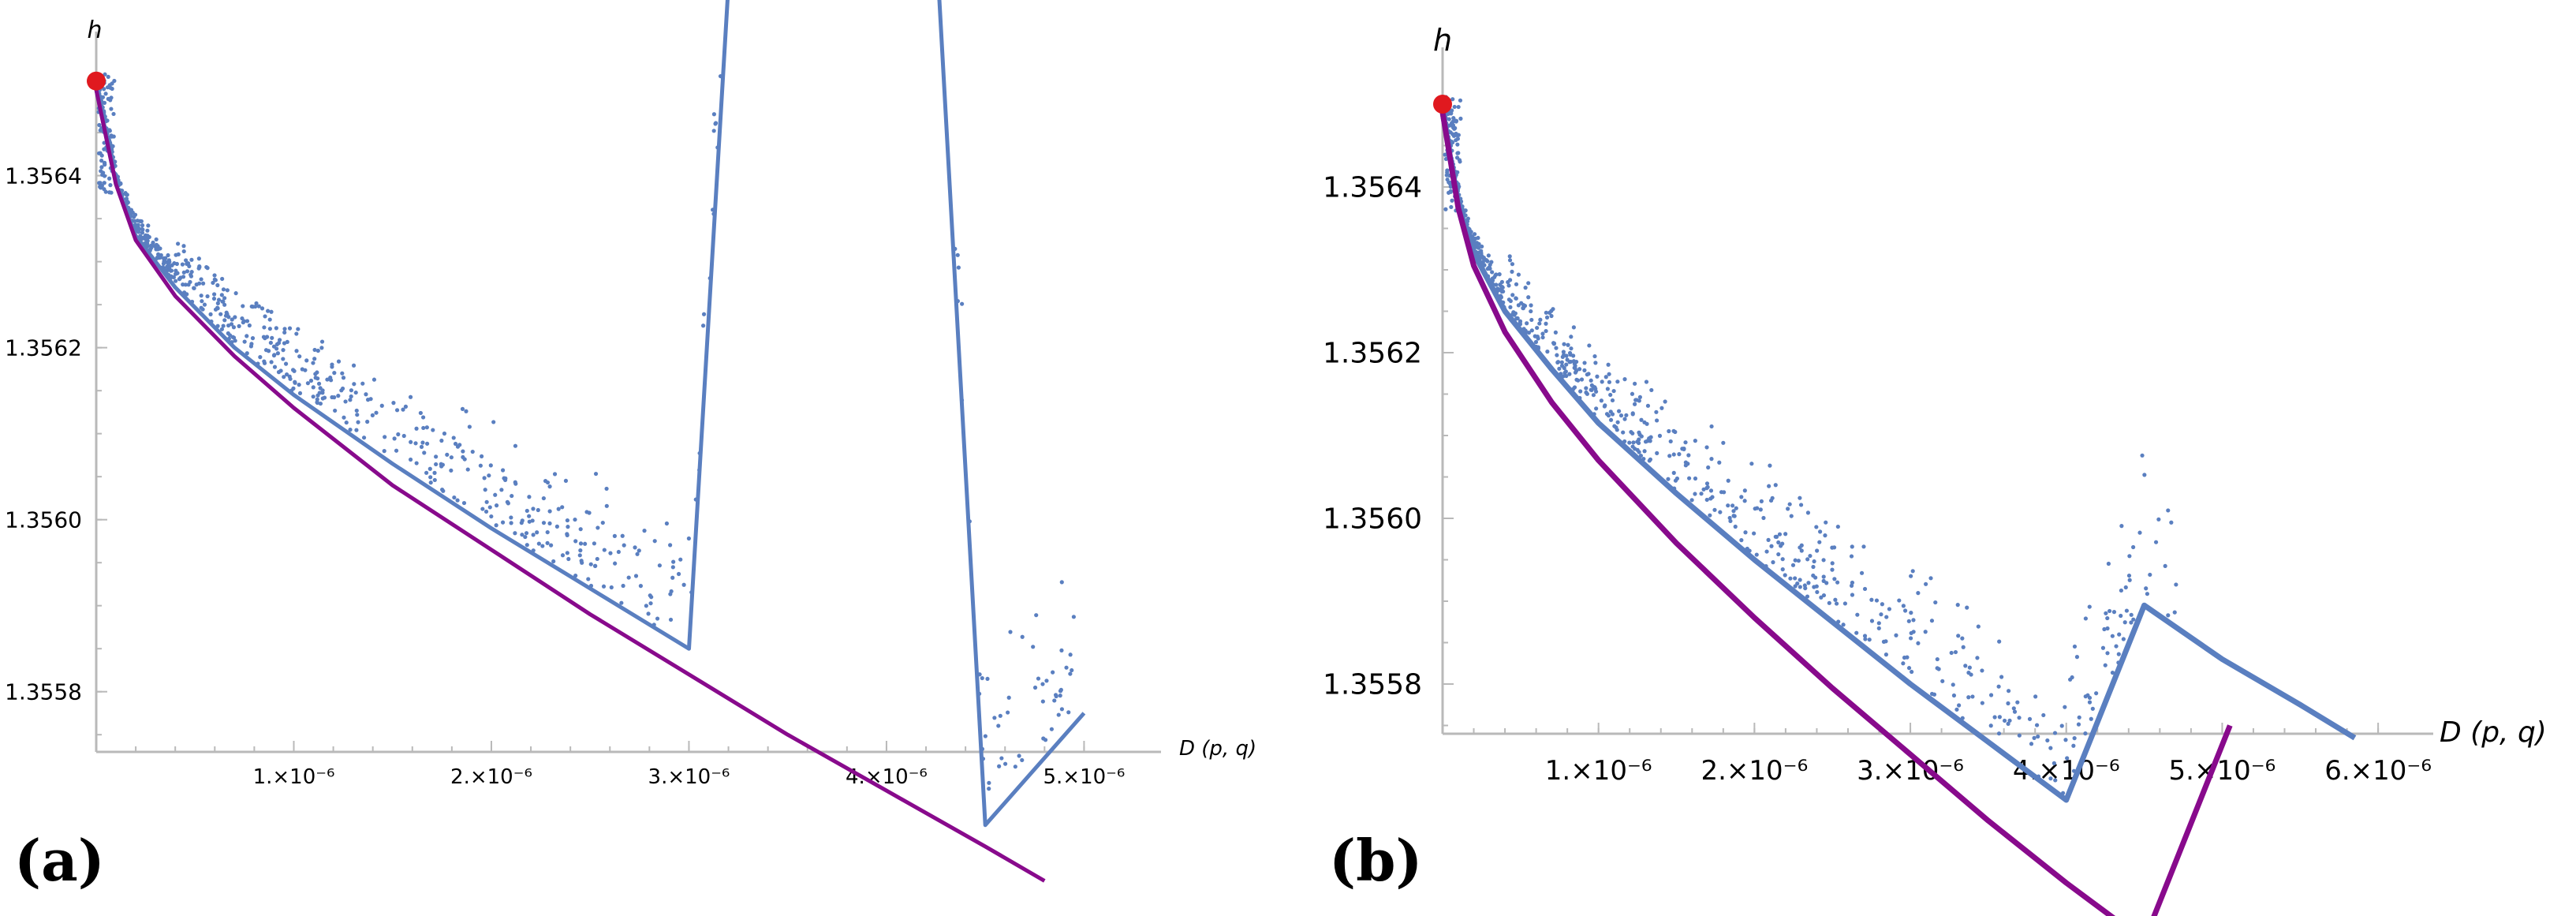  What do you see at coordinates (43, 348) in the screenshot?
I see `y-tick-label: 1.3562` at bounding box center [43, 348].